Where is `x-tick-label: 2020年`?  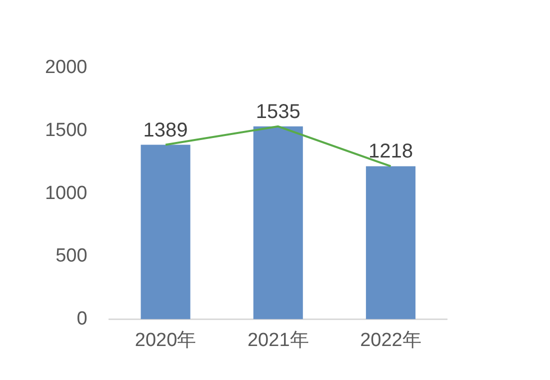 x-tick-label: 2020年 is located at coordinates (165, 340).